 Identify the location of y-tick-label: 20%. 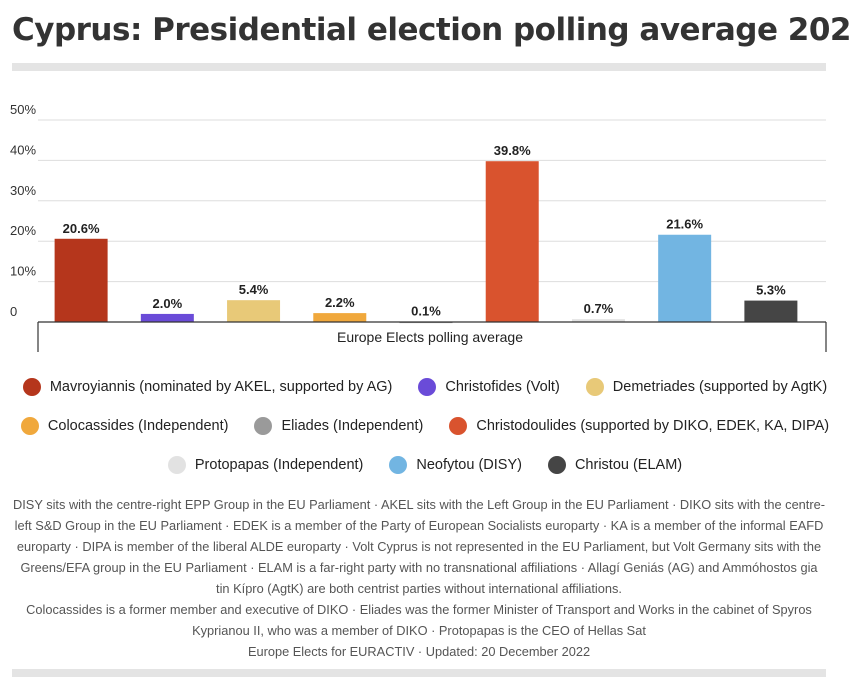
(23, 230).